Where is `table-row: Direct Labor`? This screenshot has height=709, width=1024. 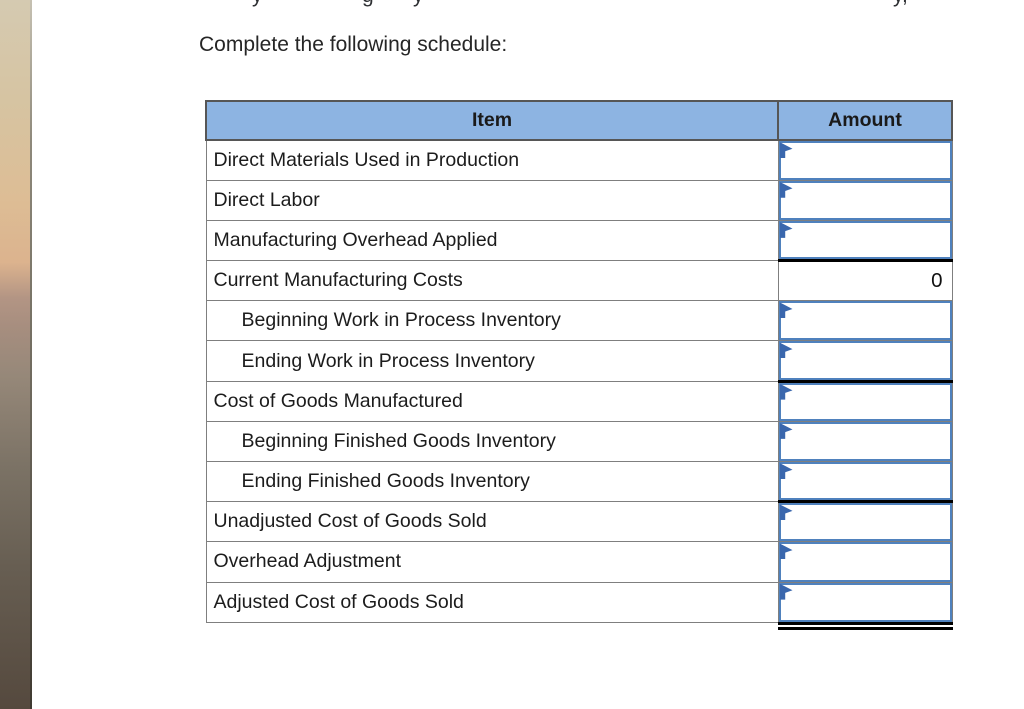
table-row: Direct Labor is located at coordinates (579, 200).